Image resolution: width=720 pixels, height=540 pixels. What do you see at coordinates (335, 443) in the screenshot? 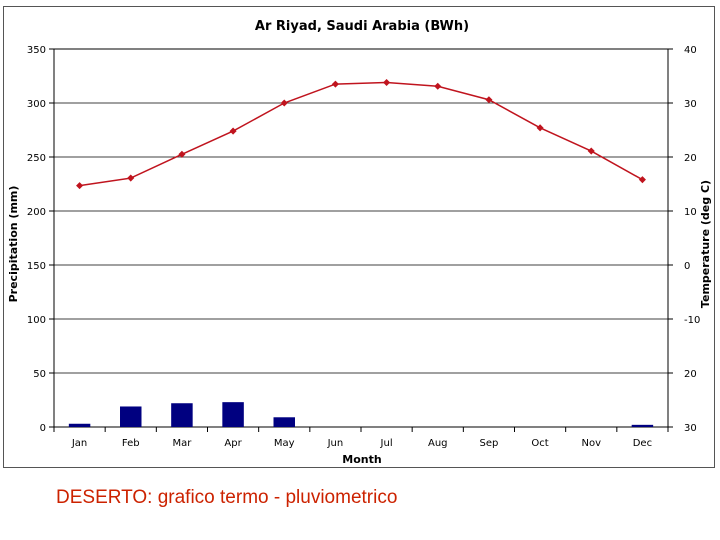
I see `x-tick-label: Jun` at bounding box center [335, 443].